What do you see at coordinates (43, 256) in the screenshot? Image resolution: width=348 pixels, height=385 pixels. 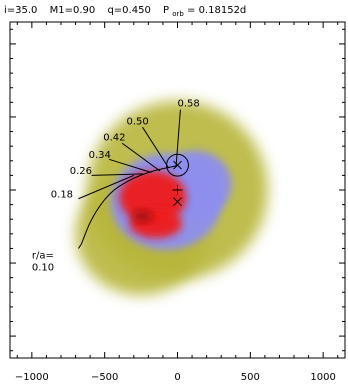 I see `stream-radius-label: r/a=` at bounding box center [43, 256].